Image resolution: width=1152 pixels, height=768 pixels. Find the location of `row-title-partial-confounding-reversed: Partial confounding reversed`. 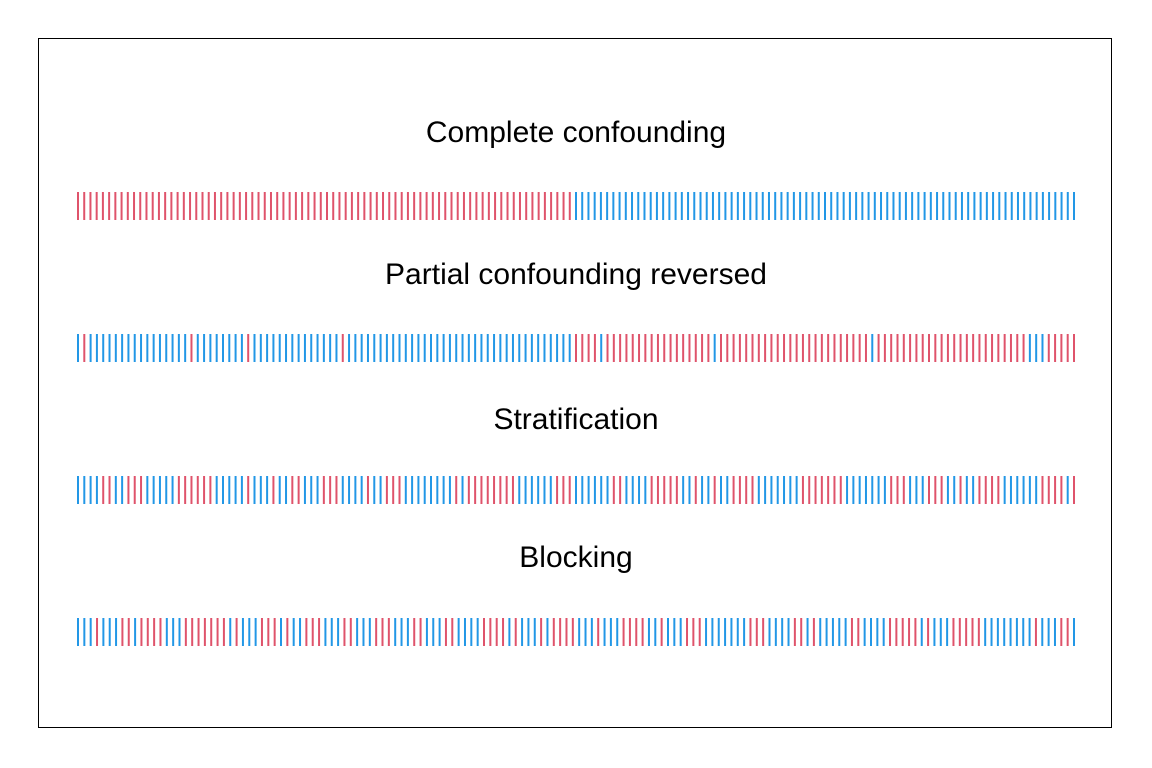

row-title-partial-confounding-reversed: Partial confounding reversed is located at coordinates (576, 274).